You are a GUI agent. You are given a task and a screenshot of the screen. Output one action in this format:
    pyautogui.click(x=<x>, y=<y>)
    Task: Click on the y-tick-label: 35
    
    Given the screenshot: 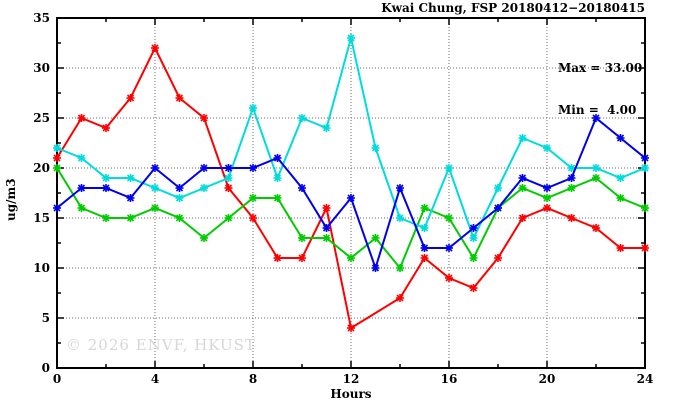 What is the action you would take?
    pyautogui.click(x=41, y=18)
    